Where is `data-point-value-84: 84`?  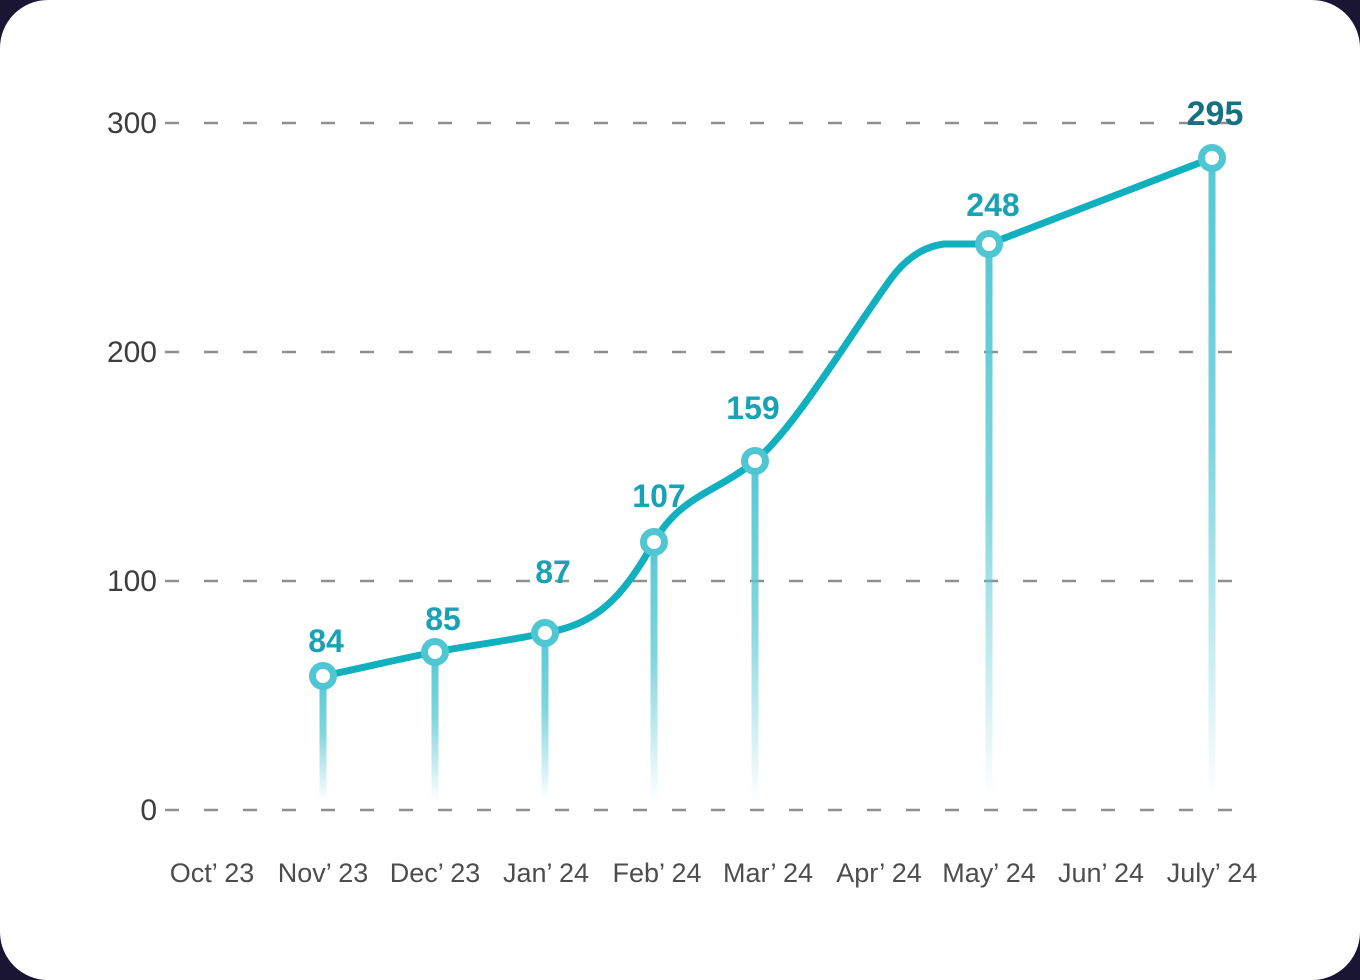 data-point-value-84: 84 is located at coordinates (326, 641).